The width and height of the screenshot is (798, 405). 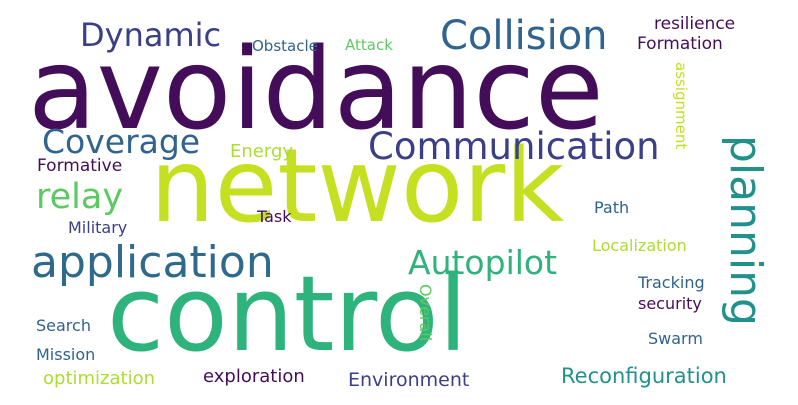 What do you see at coordinates (151, 35) in the screenshot?
I see `word-dynamic: Dynamic` at bounding box center [151, 35].